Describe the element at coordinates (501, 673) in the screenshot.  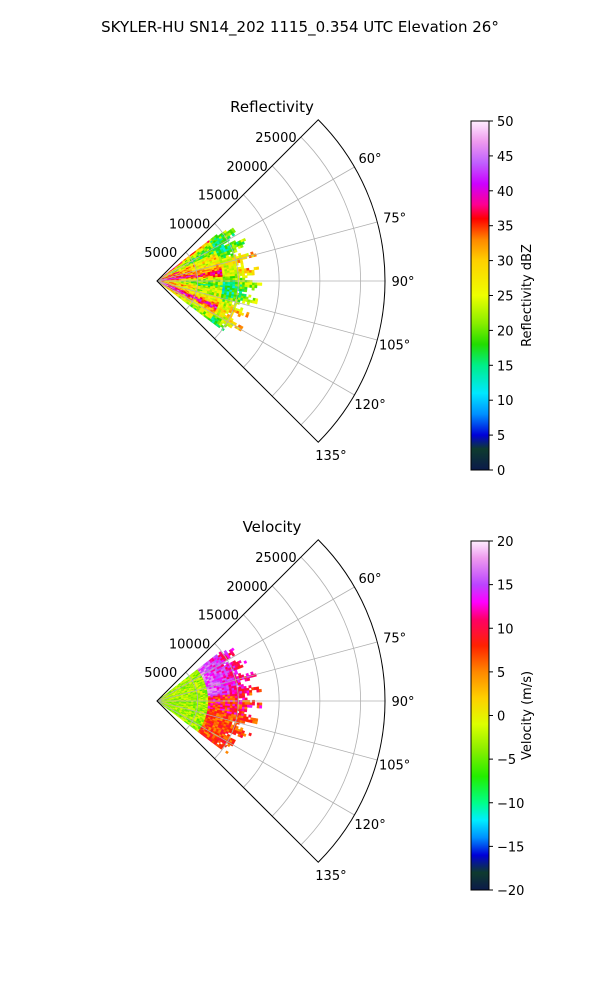
I see `colorbar-tick-label: 5` at that location.